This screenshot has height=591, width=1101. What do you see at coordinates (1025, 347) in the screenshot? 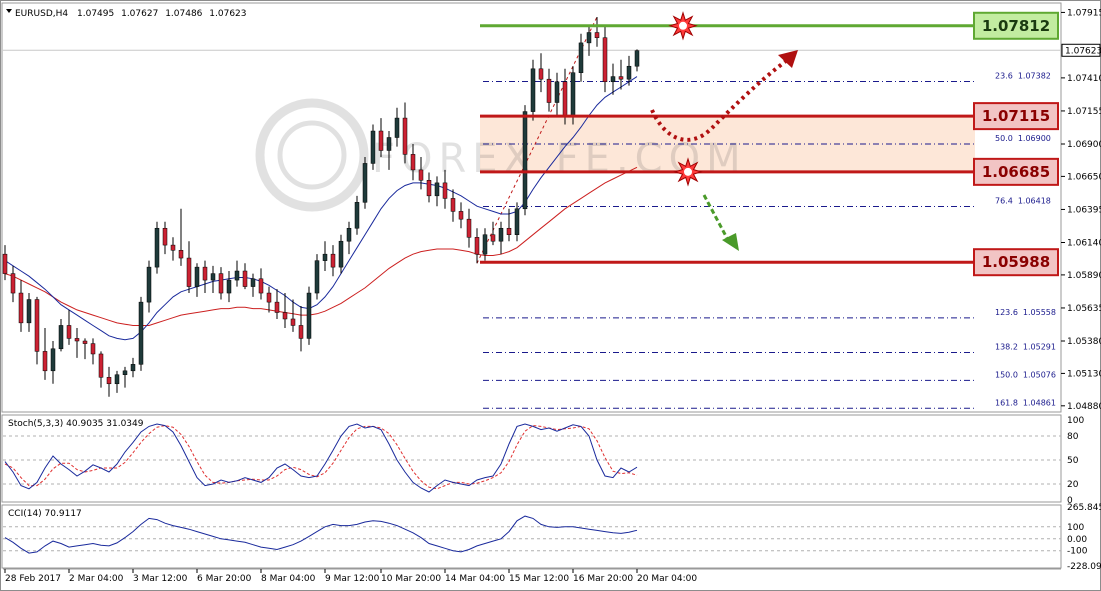
I see `fib-label: 138.2 1.05291` at bounding box center [1025, 347].